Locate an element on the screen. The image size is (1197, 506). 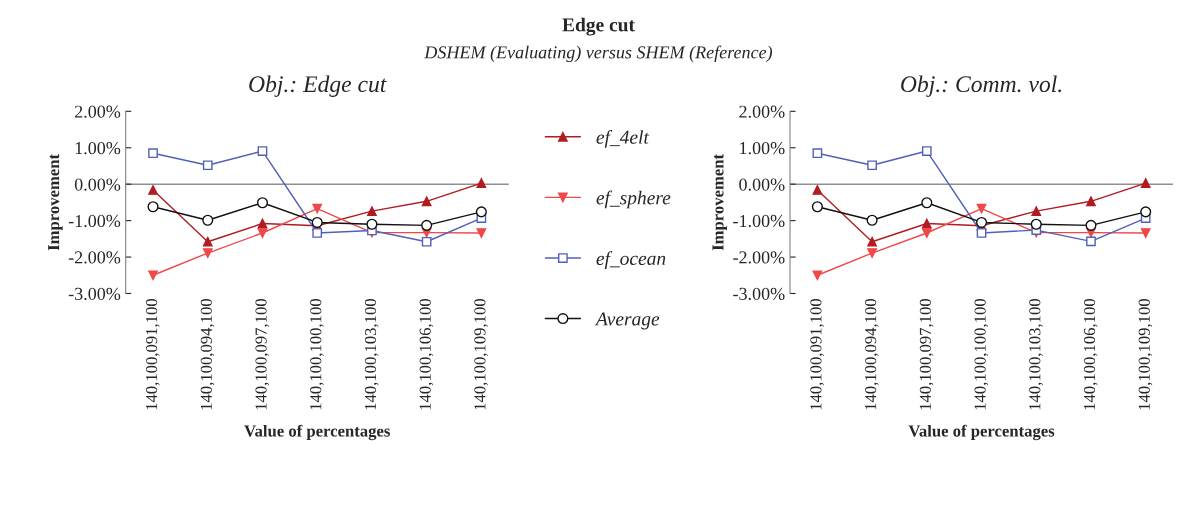
legend-label: ef_4elt is located at coordinates (623, 138).